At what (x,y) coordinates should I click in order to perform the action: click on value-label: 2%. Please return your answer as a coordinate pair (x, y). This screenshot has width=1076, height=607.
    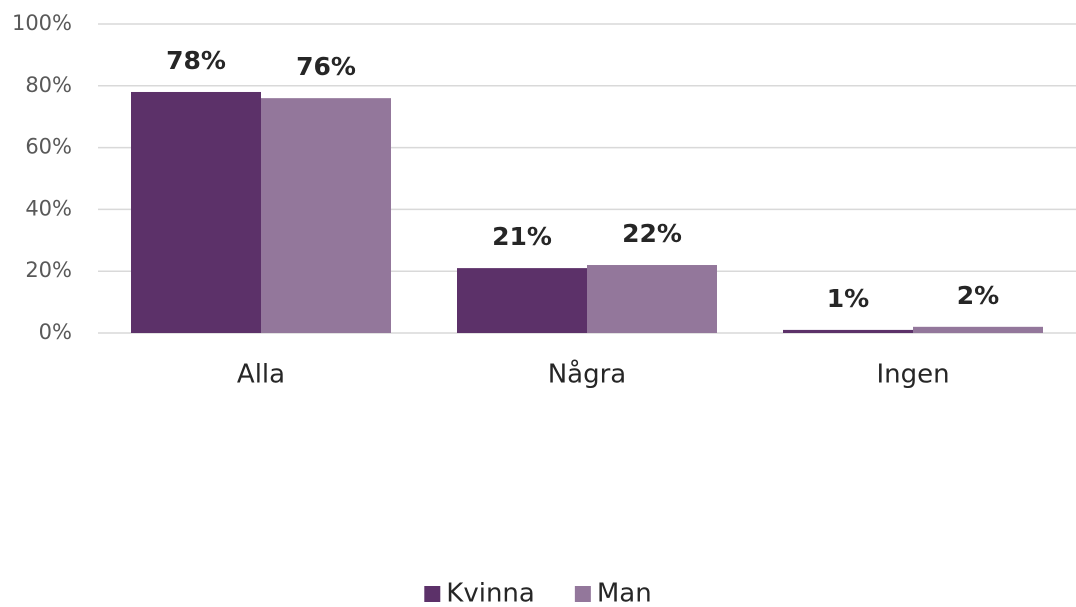
    Looking at the image, I should click on (978, 295).